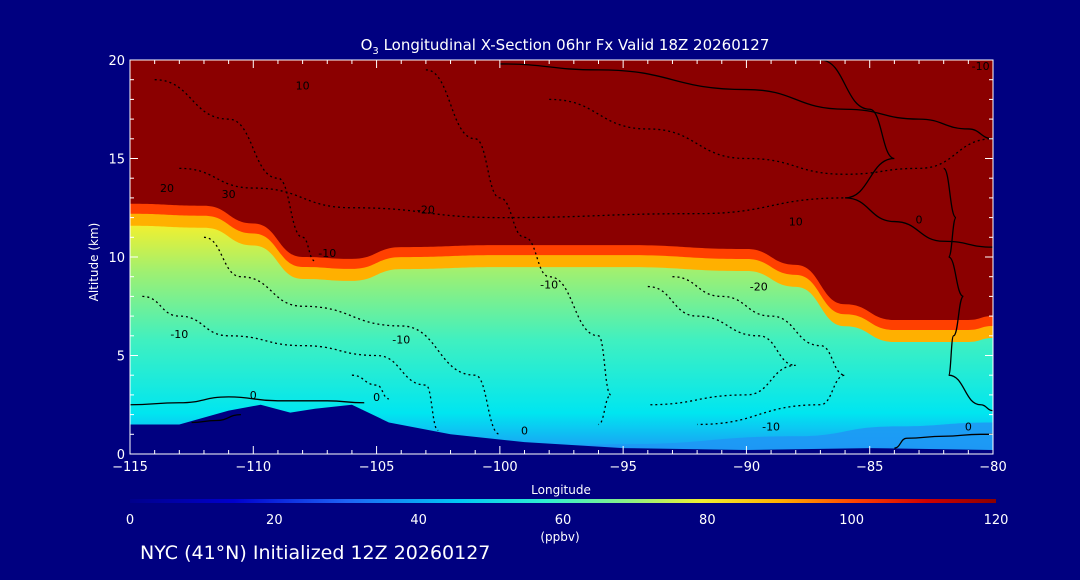 This screenshot has height=580, width=1080. What do you see at coordinates (376, 397) in the screenshot?
I see `contour-label-14: 0` at bounding box center [376, 397].